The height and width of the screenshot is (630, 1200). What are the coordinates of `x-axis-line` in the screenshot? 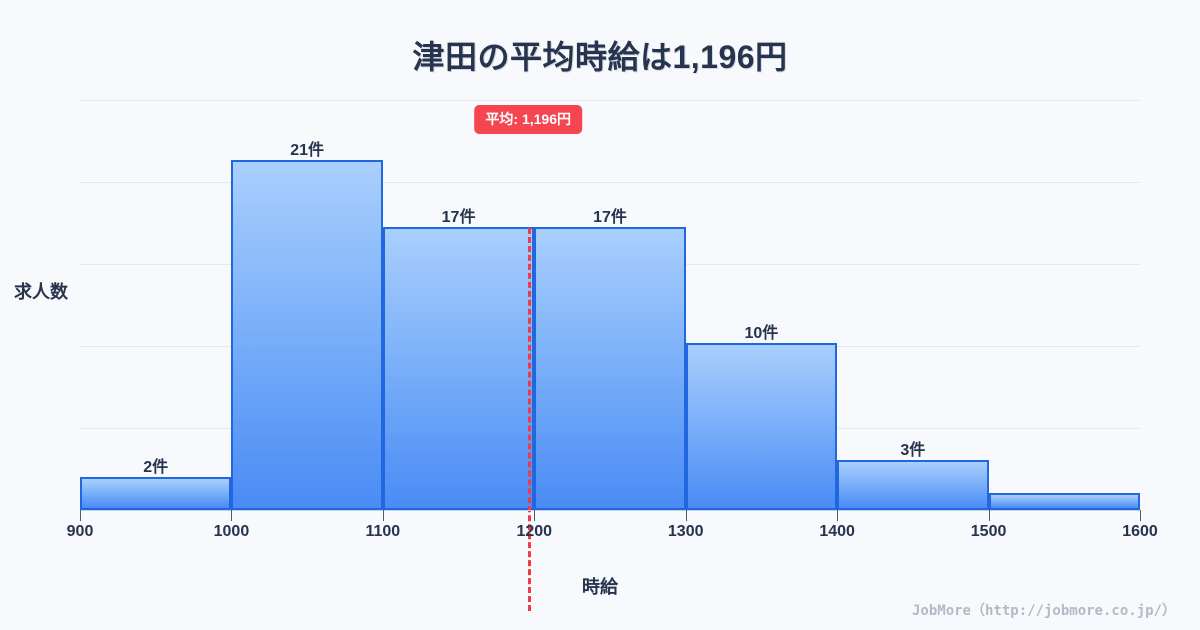 It's located at (610, 510).